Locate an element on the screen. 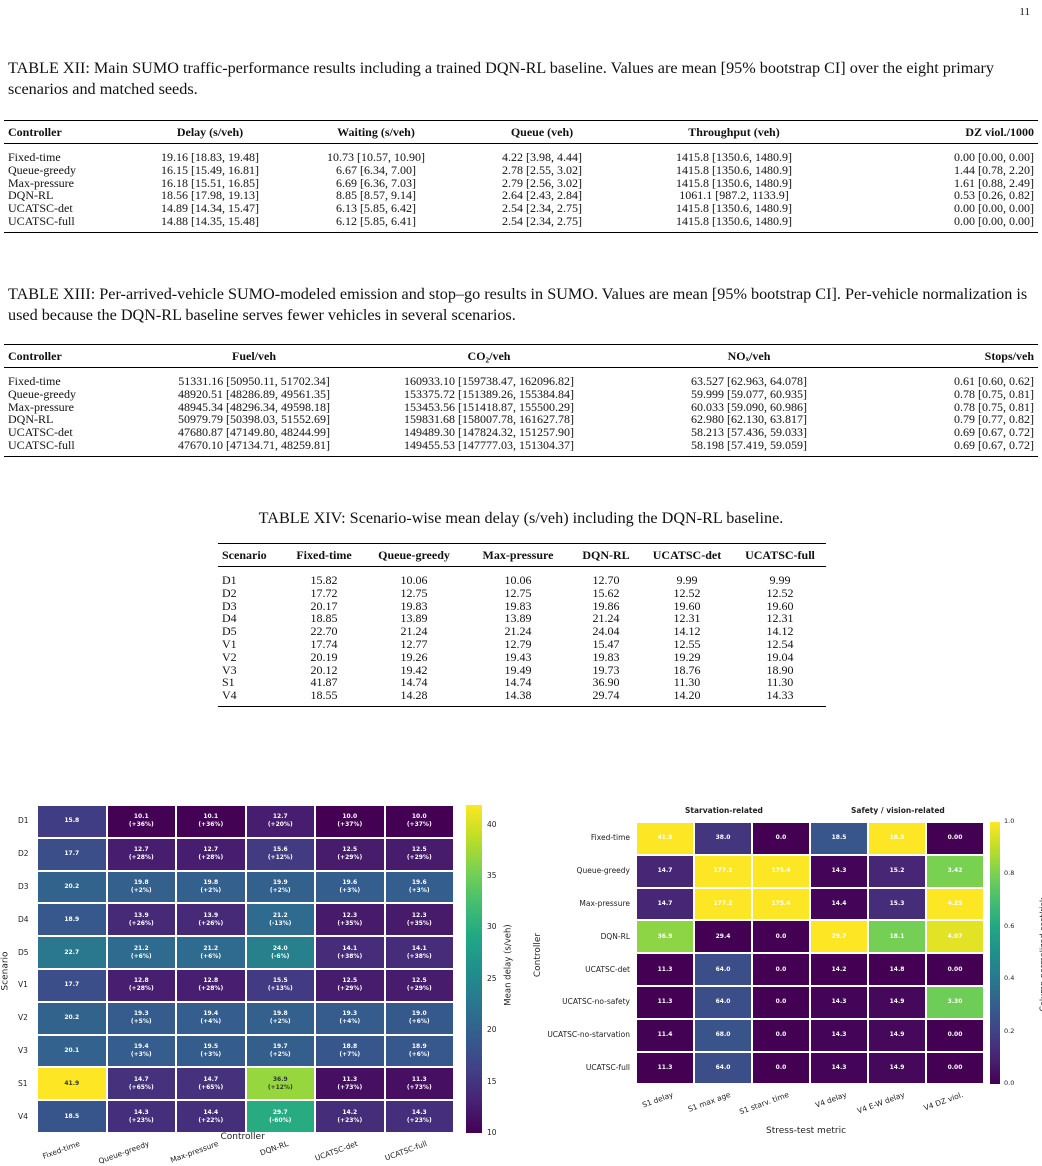 Image resolution: width=1042 pixels, height=1166 pixels. table-cell: 58.198 [57.419, 59.059] is located at coordinates (749, 444).